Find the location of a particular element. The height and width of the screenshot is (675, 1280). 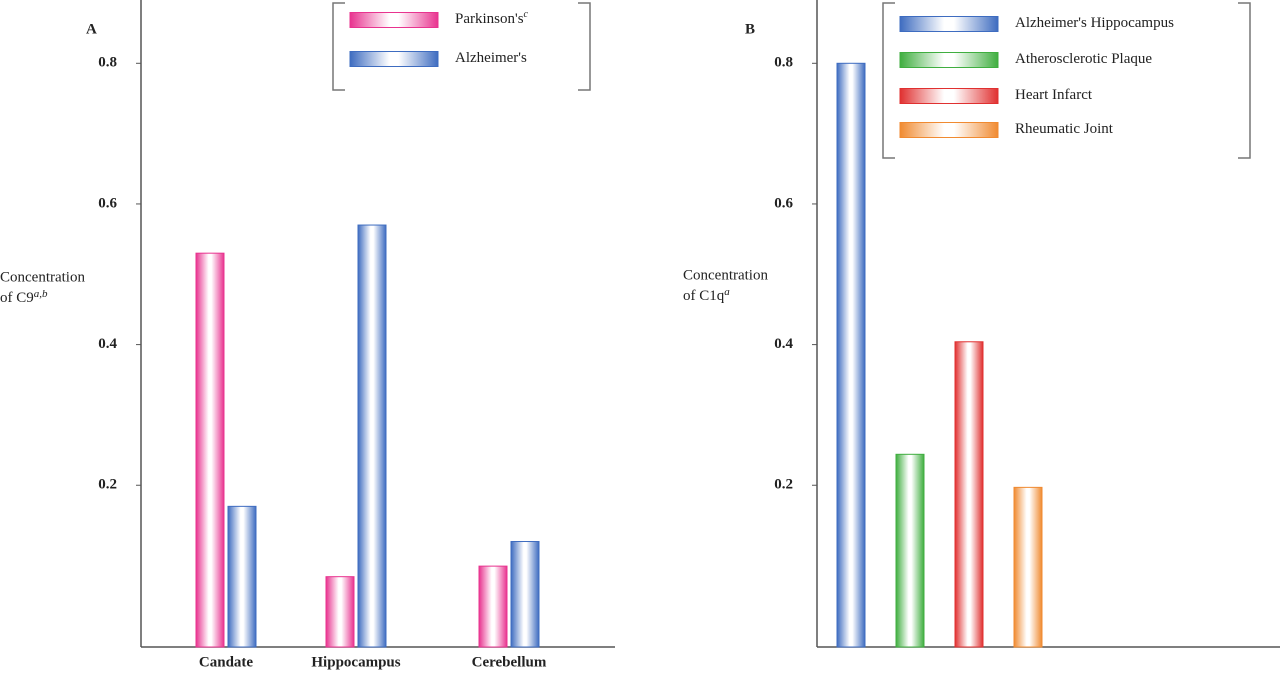

legend-label: Heart Infarct is located at coordinates (1054, 95).